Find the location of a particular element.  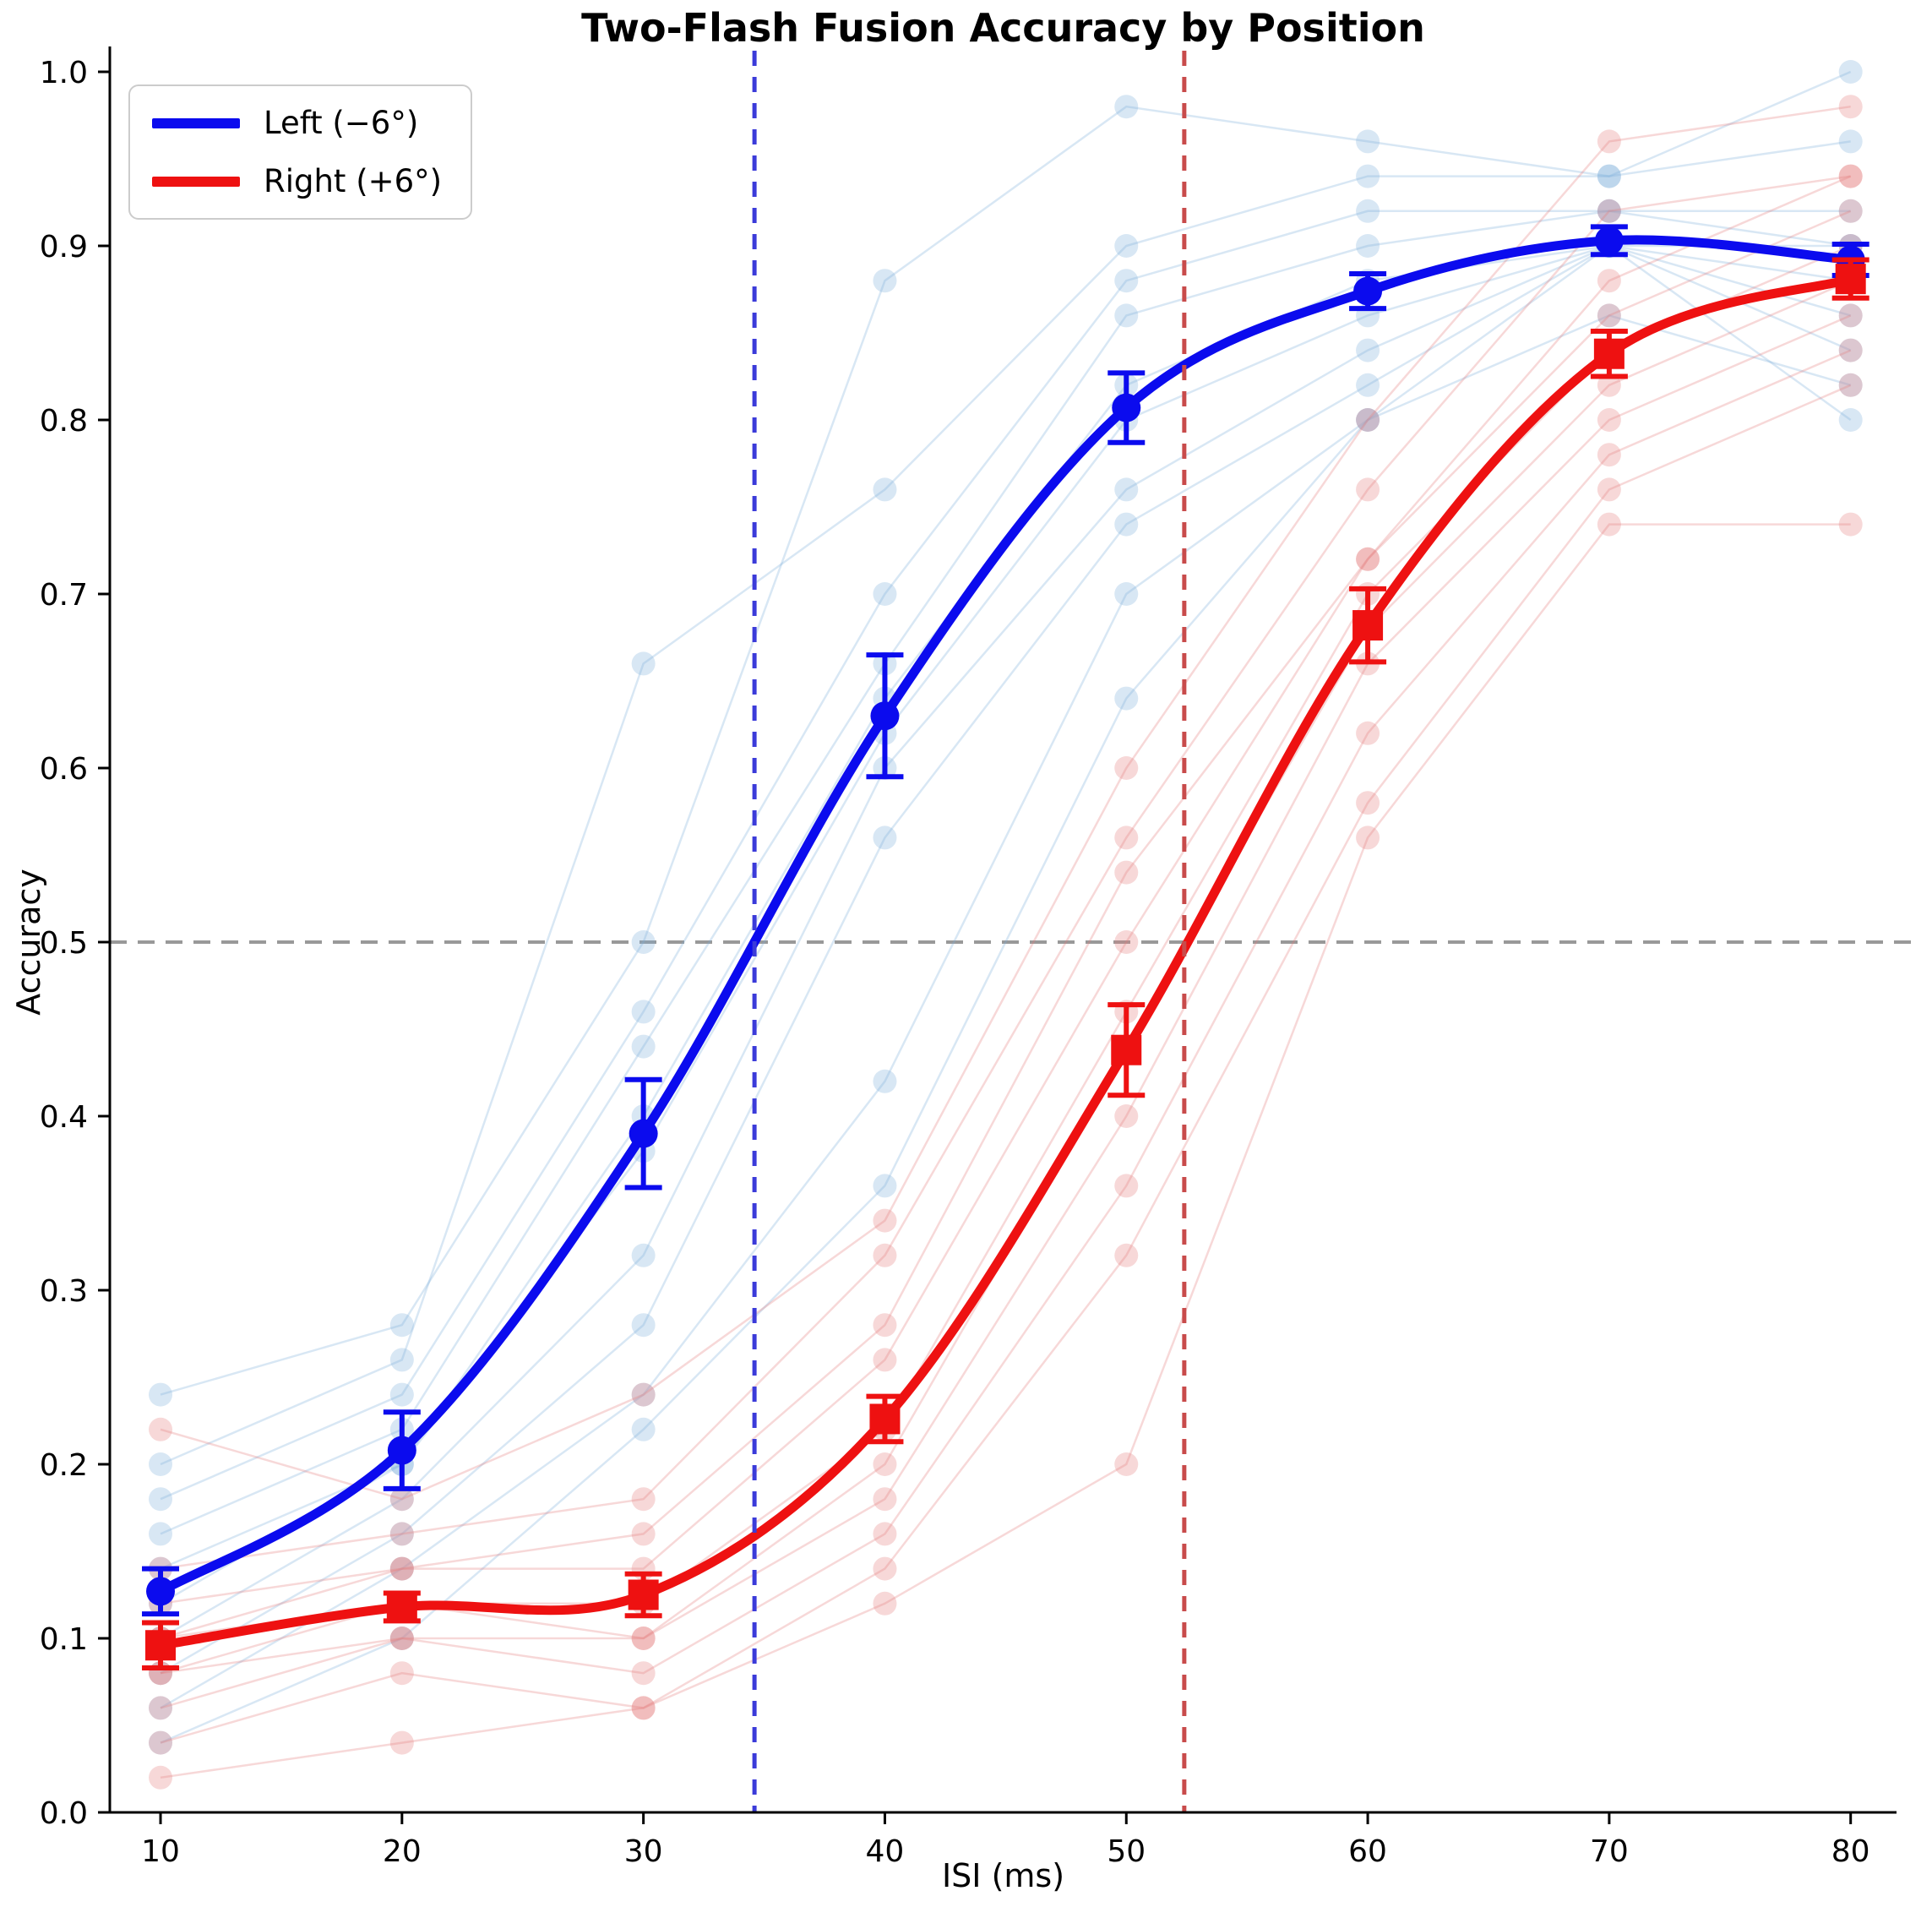

legend-item-left: Left (−6°) is located at coordinates (297, 123).